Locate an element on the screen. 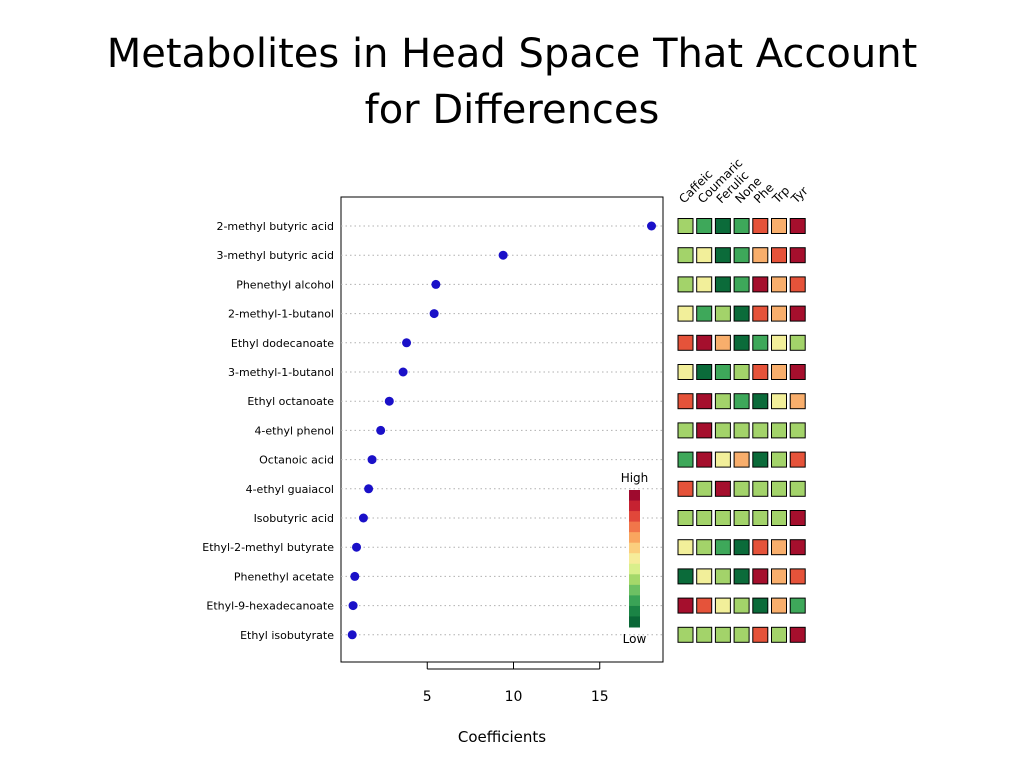 This screenshot has height=768, width=1024. category-label: Ethyl isobutyrate is located at coordinates (287, 635).